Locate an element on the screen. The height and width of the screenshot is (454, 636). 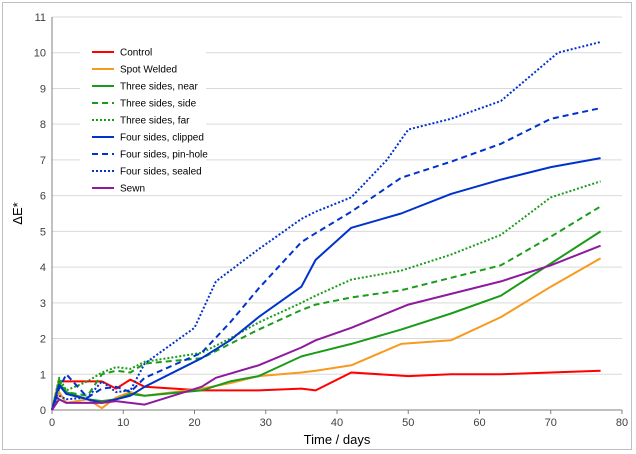
x-tick-label: 70 is located at coordinates (551, 423).